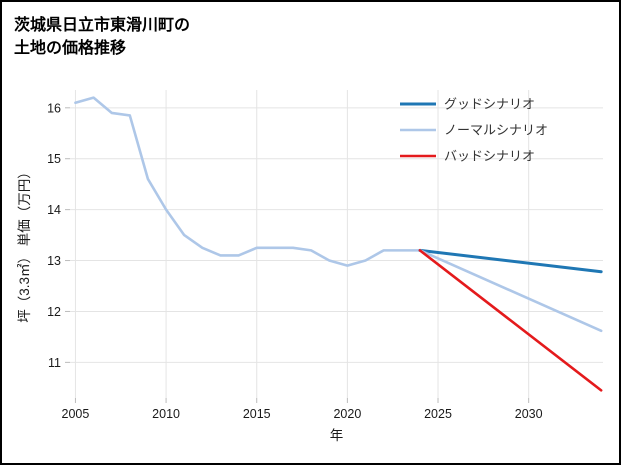 The height and width of the screenshot is (465, 621). Describe the element at coordinates (102, 25) in the screenshot. I see `chart-title-line1: 茨城県日立市東滑川町の` at that location.